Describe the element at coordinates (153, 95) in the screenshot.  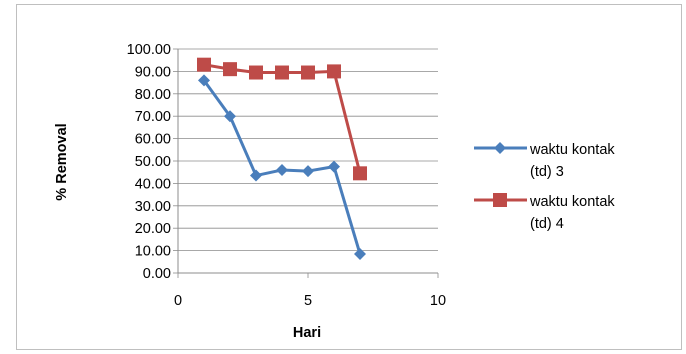
I see `y-tick-label: 80.00` at that location.